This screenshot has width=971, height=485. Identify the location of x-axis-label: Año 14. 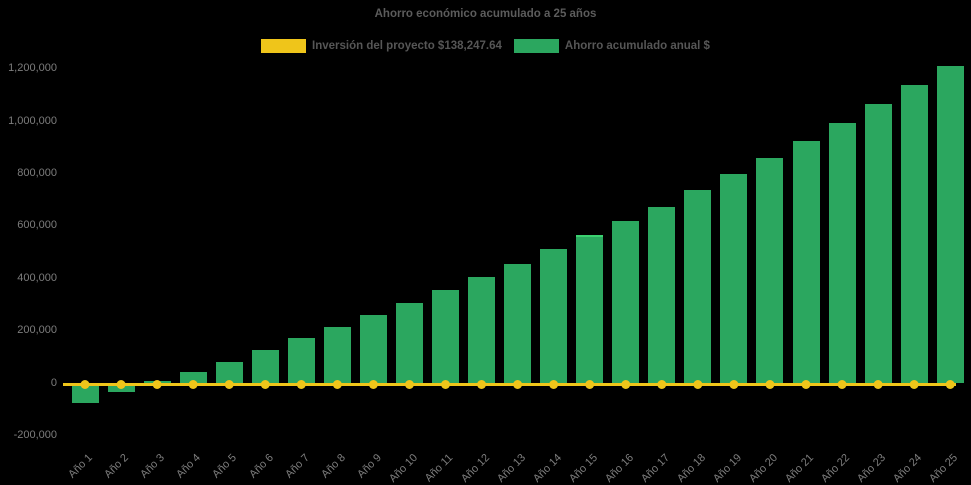
(547, 468).